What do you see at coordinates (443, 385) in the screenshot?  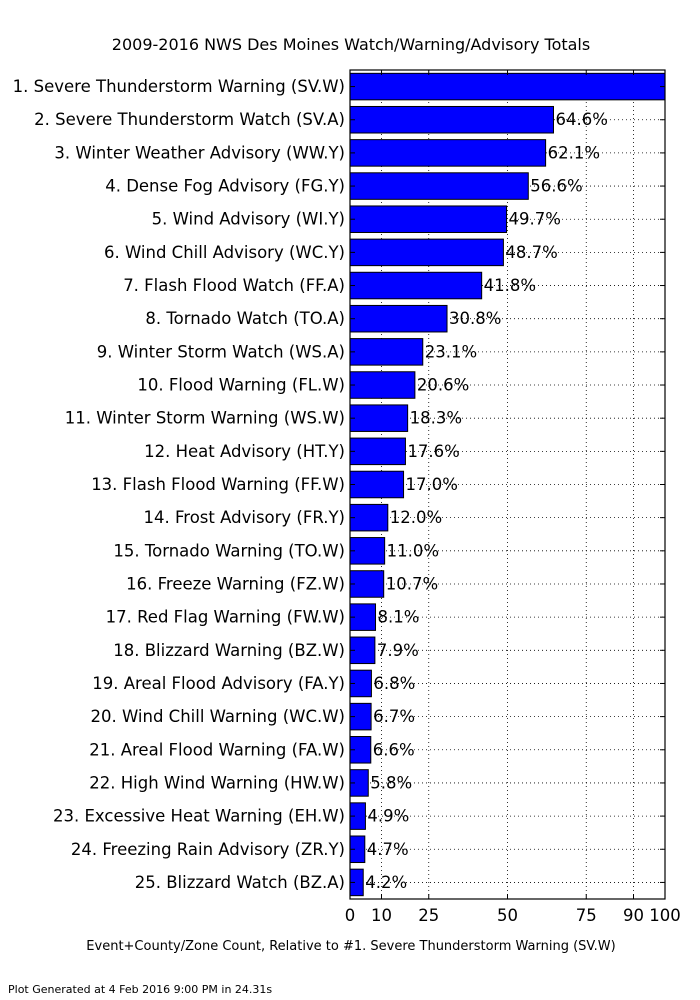 I see `value-label: 20.6%` at bounding box center [443, 385].